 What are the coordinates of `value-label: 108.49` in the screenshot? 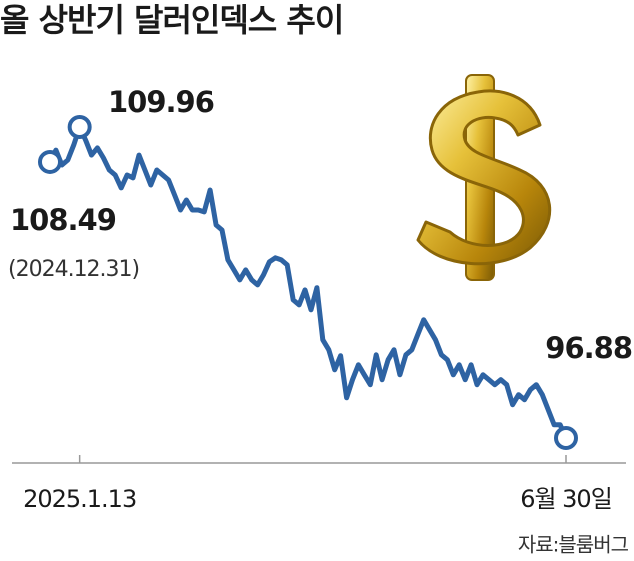 It's located at (63, 220).